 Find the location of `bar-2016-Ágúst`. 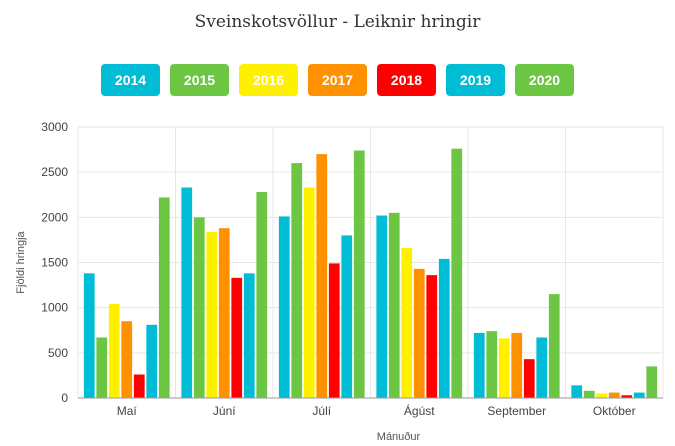

bar-2016-Ágúst is located at coordinates (407, 323).